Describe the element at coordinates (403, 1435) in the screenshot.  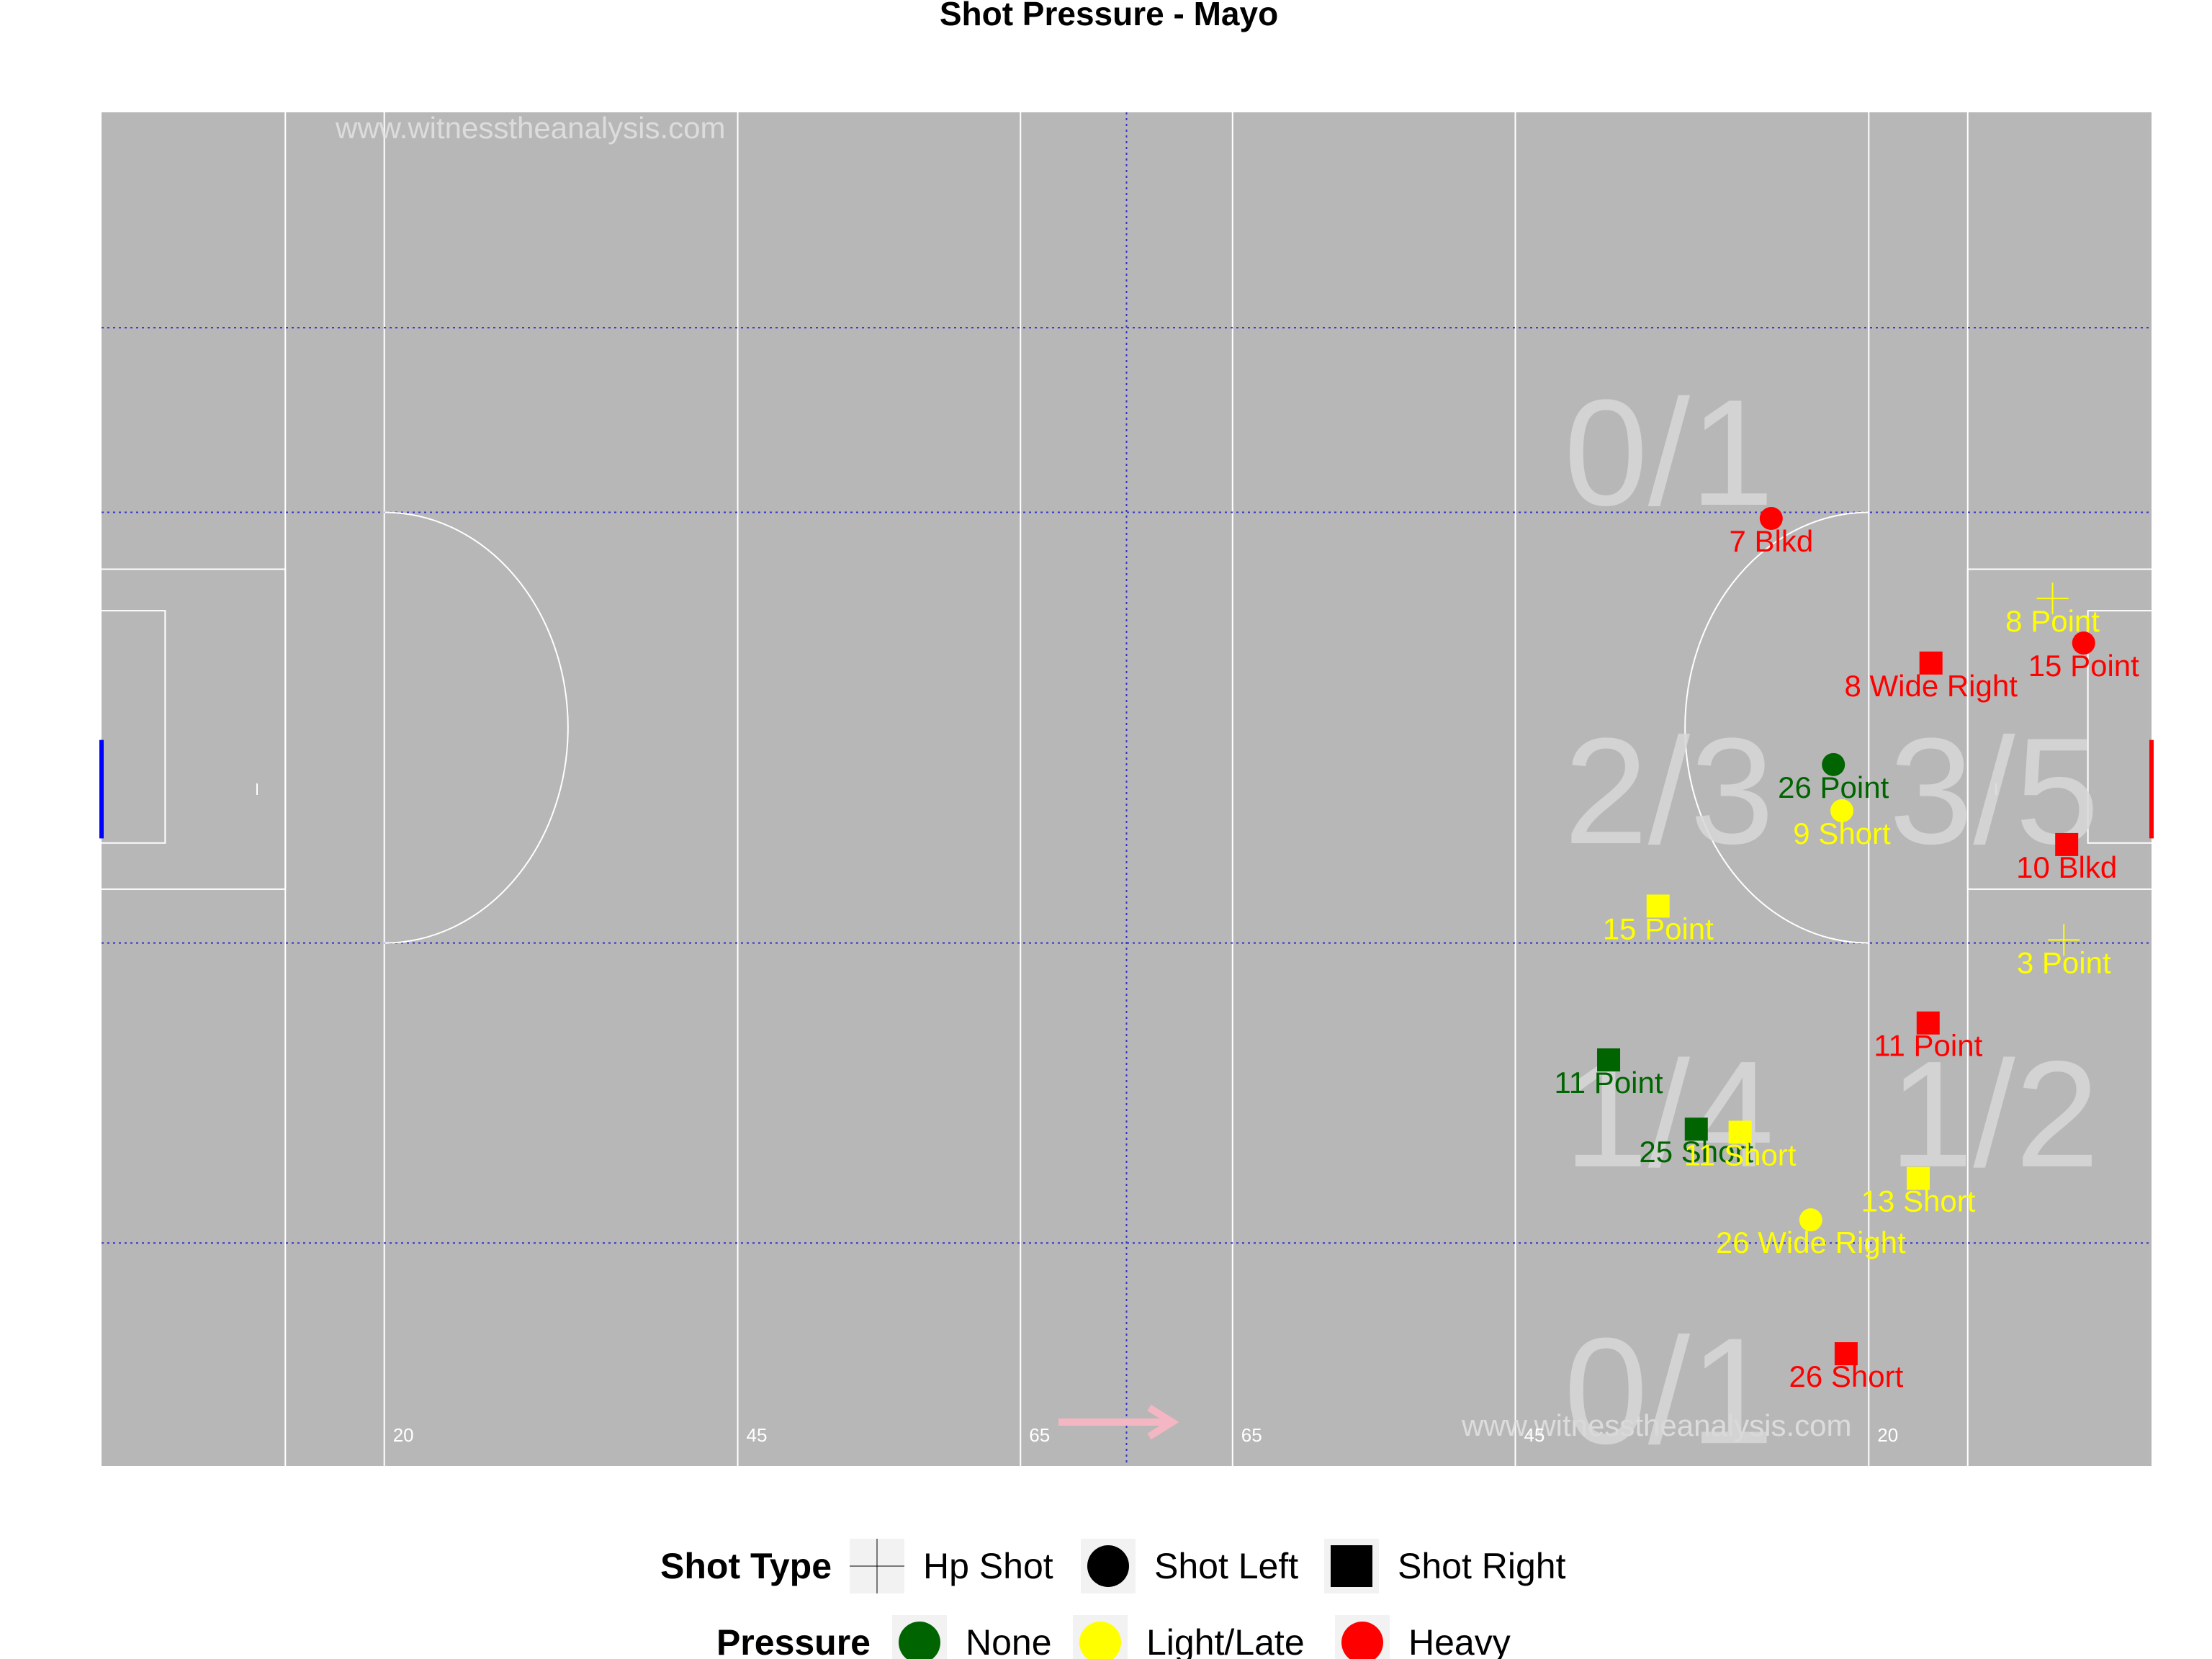
I see `pitch-tick-label-0: 20` at that location.